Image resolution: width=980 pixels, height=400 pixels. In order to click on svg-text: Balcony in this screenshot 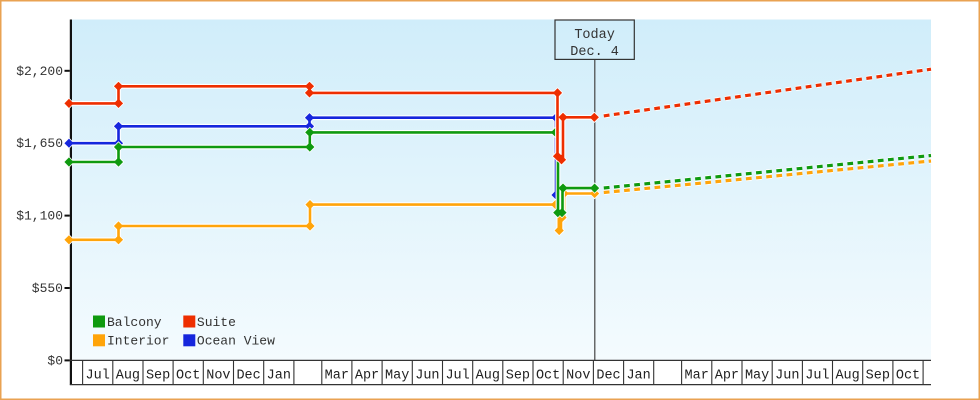, I will do `click(134, 322)`.